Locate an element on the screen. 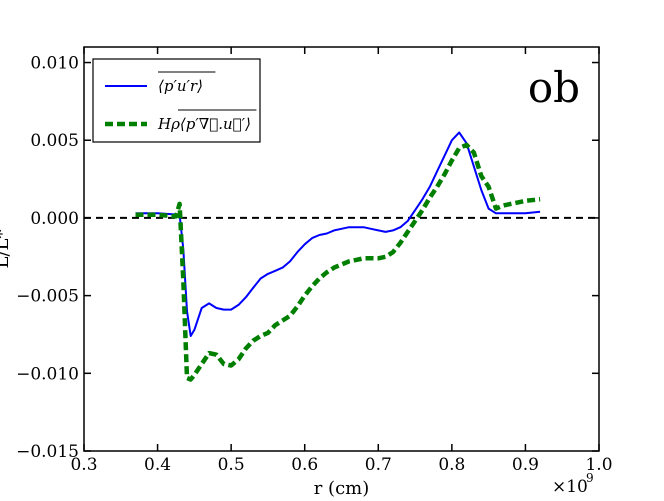  x-axis-title: r (cm) is located at coordinates (342, 488).